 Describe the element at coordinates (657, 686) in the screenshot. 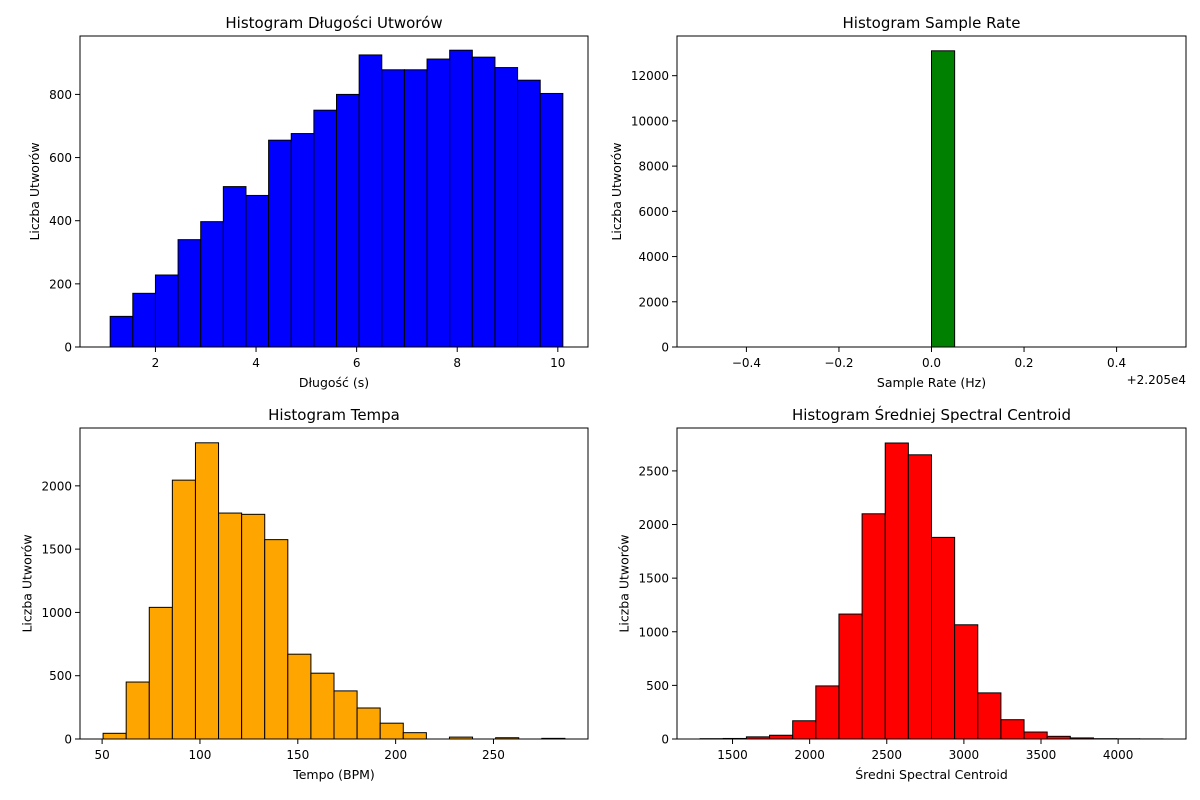

I see `y-tick-label: 500` at that location.